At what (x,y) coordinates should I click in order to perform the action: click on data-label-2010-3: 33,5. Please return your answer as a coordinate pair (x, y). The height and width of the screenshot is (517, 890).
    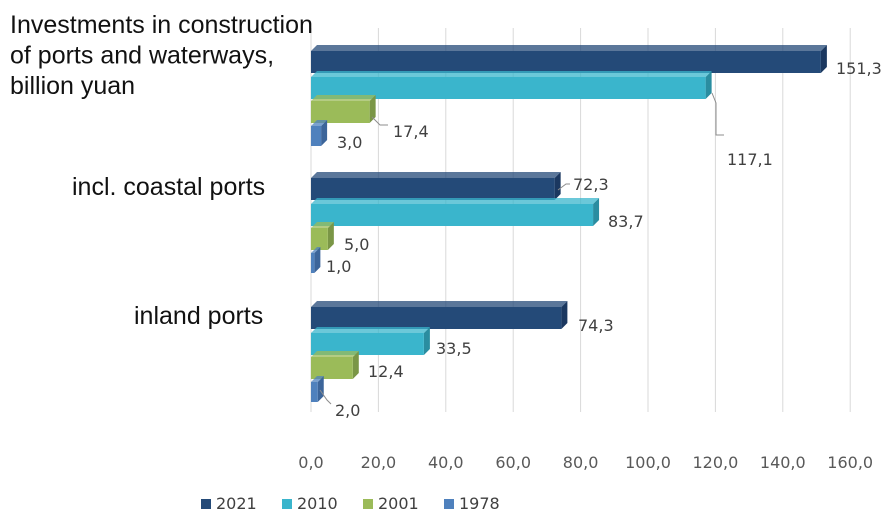
    Looking at the image, I should click on (454, 348).